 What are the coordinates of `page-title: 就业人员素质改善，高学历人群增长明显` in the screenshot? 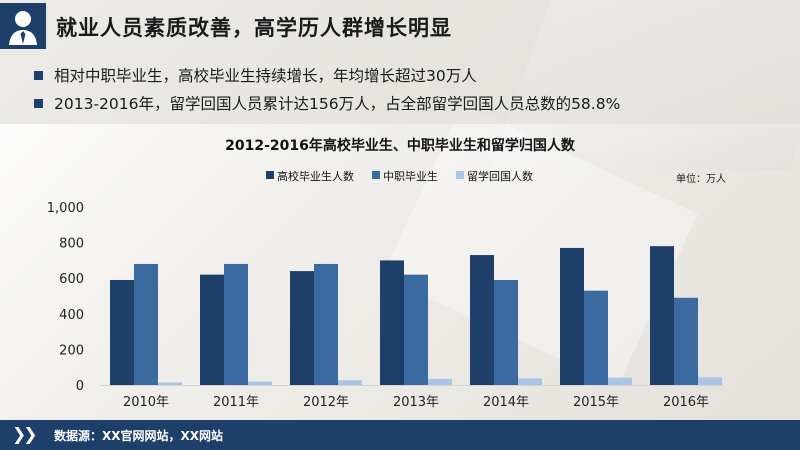 It's located at (254, 28).